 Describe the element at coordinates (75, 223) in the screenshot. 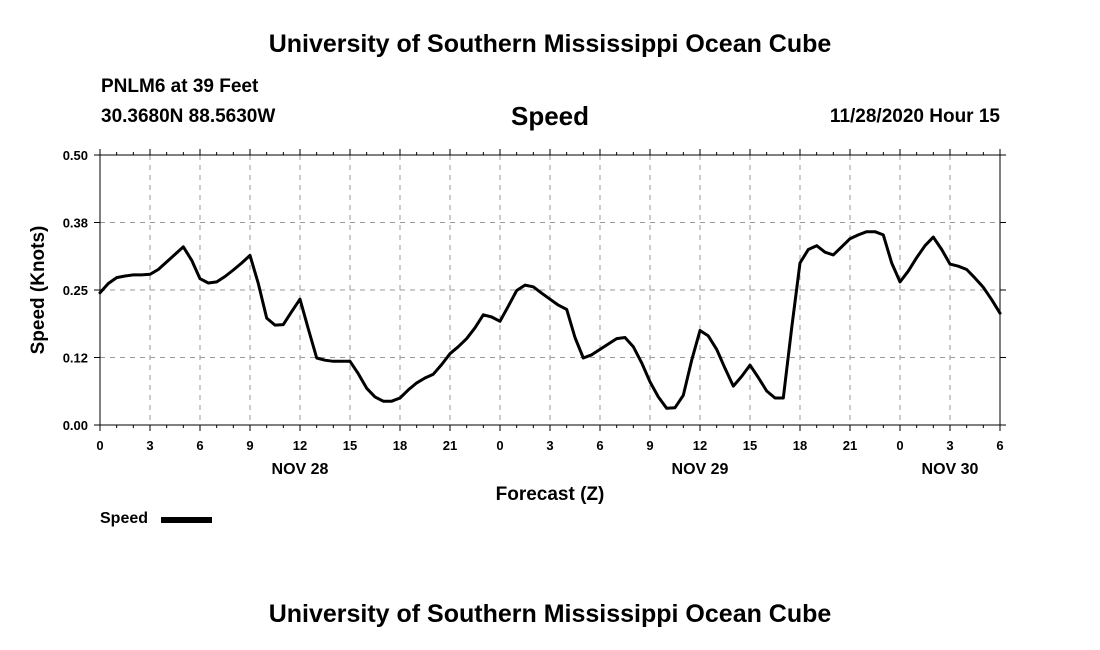

I see `y-tick-label: 0.38` at that location.